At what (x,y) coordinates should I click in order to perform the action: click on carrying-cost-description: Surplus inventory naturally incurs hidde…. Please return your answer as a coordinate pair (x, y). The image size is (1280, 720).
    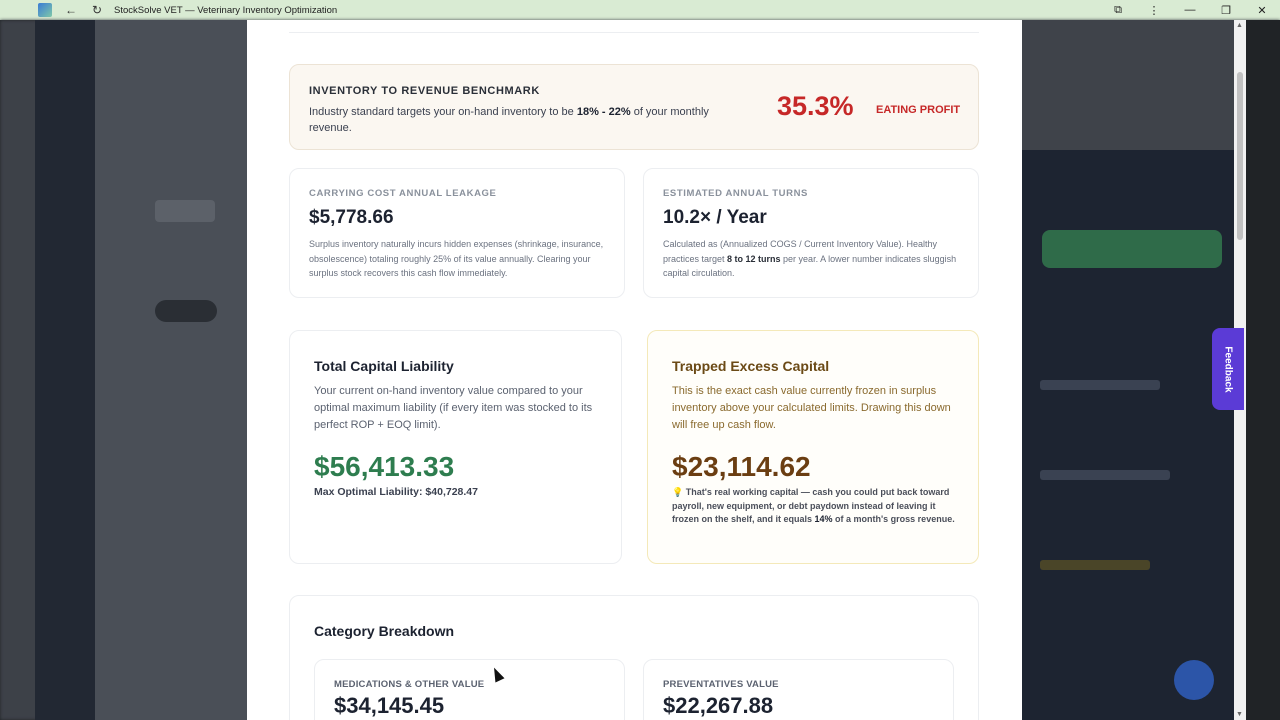
    Looking at the image, I should click on (456, 258).